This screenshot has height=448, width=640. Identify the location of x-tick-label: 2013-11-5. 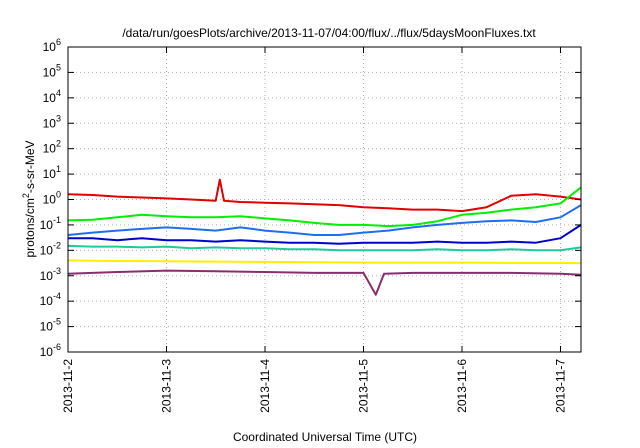
(363, 386).